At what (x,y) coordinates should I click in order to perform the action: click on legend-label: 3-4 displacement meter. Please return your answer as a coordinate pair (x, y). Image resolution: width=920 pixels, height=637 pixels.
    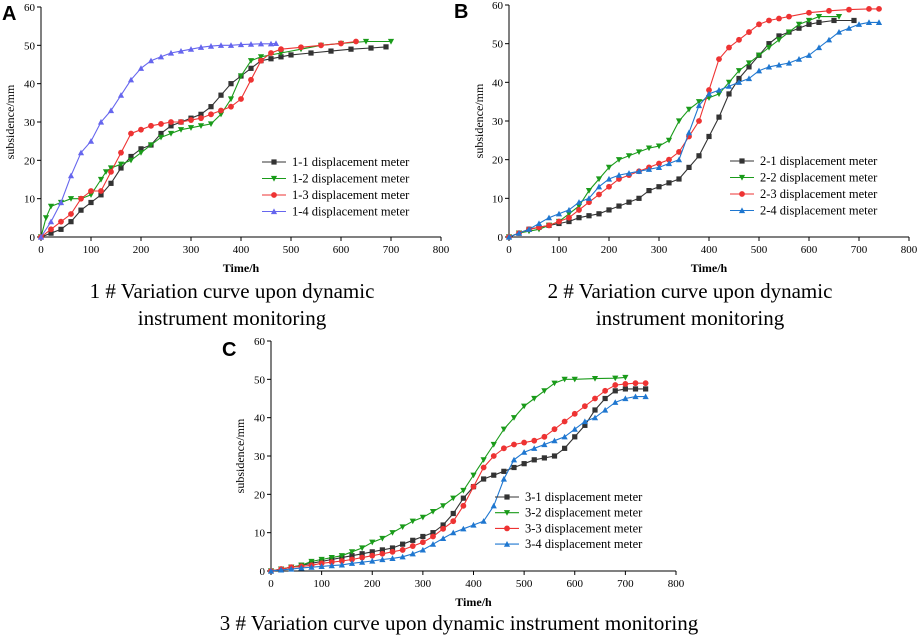
    Looking at the image, I should click on (584, 544).